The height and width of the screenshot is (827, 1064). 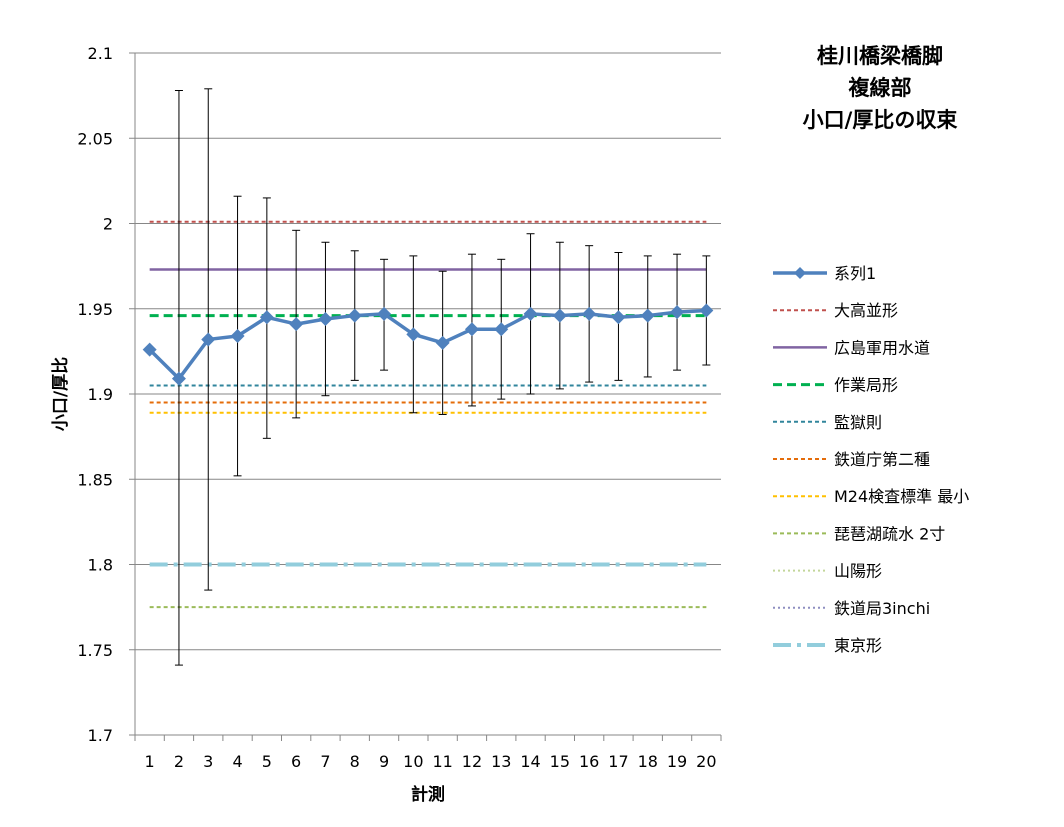 I want to click on legend-item: 鉄道局3inchi, so click(x=851, y=608).